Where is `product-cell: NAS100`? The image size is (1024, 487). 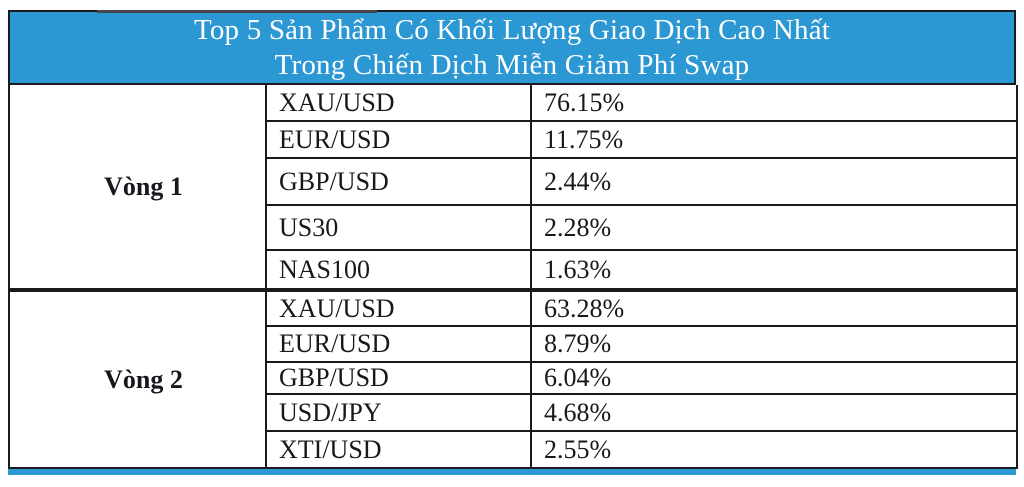 product-cell: NAS100 is located at coordinates (398, 270).